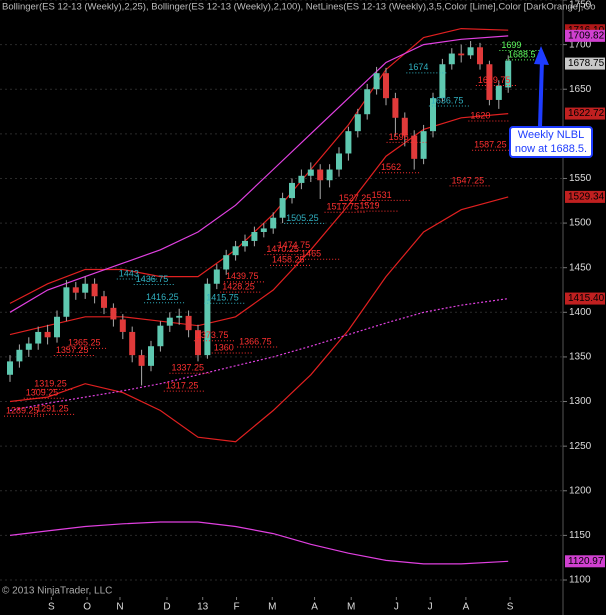 Image resolution: width=606 pixels, height=615 pixels. I want to click on y-tick-label: 1450, so click(580, 267).